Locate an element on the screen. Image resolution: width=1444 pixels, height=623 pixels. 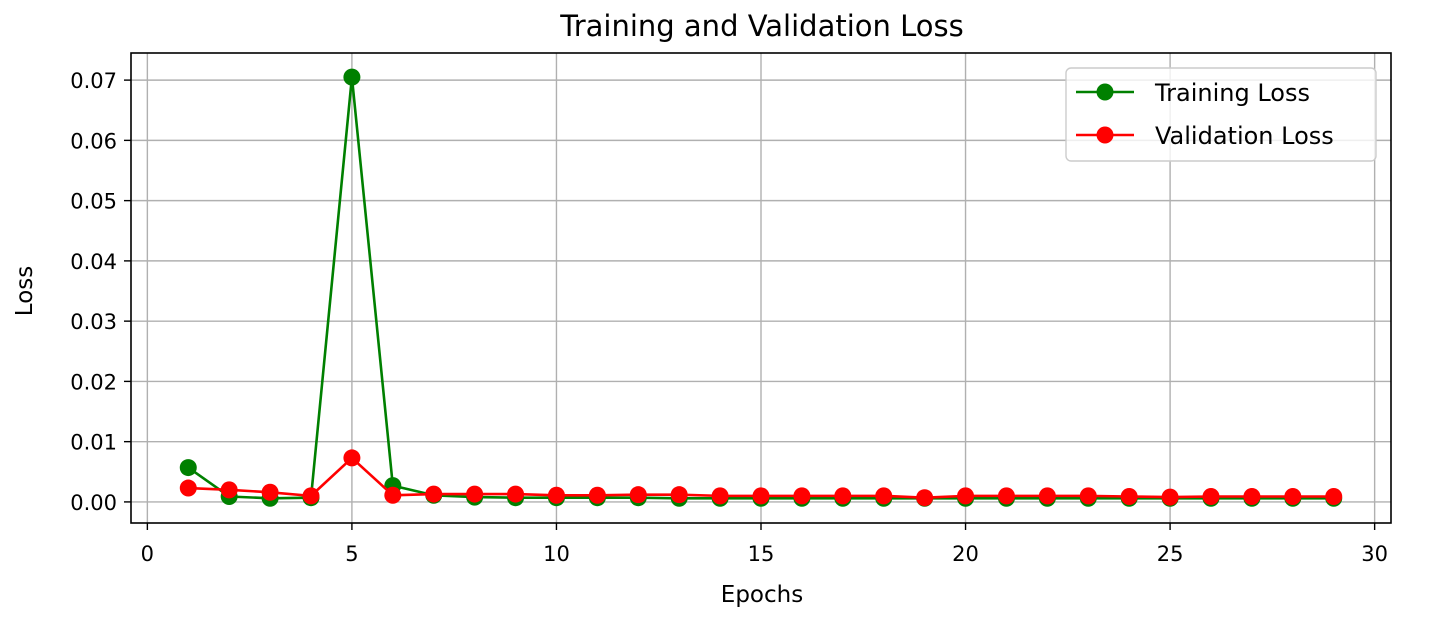
y-tick-label: 0.03 is located at coordinates (93, 322).